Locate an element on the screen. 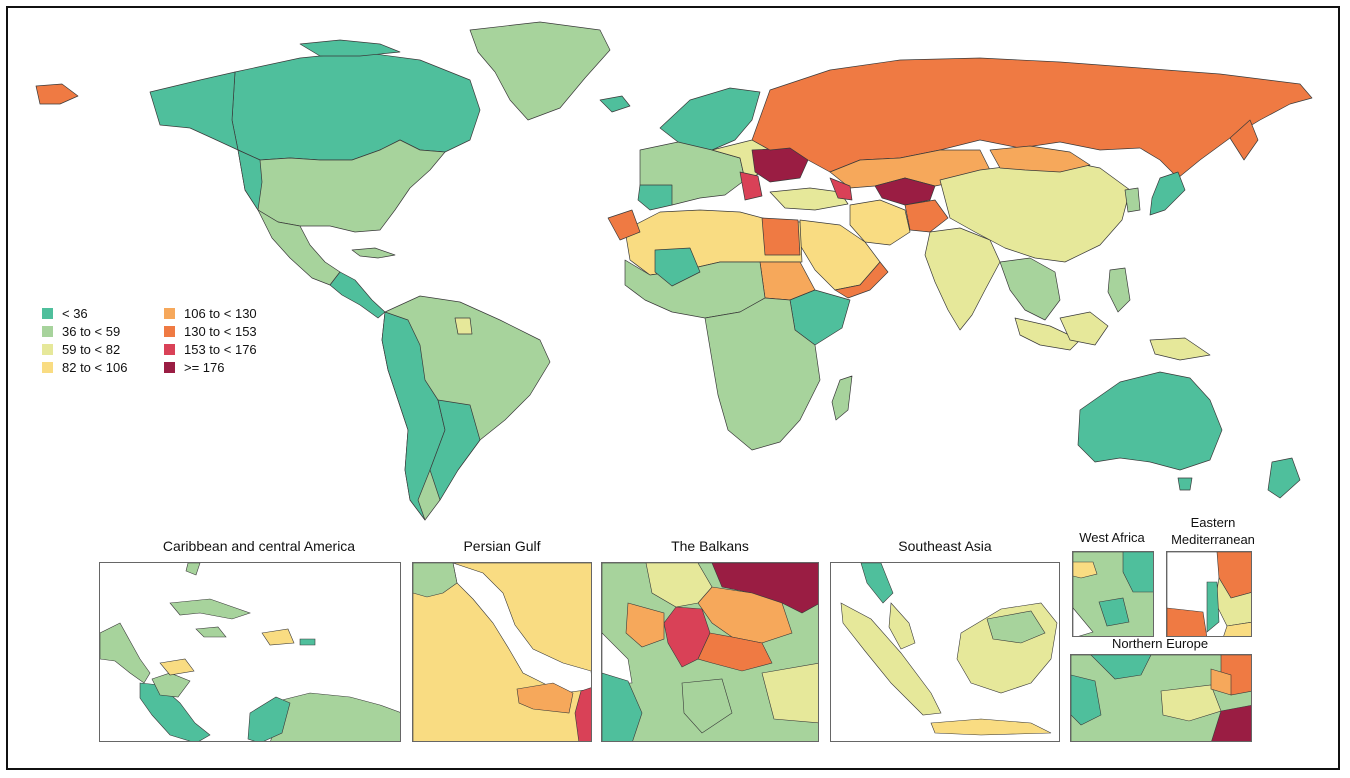  legend-item: 106 to < 130 is located at coordinates (210, 313).